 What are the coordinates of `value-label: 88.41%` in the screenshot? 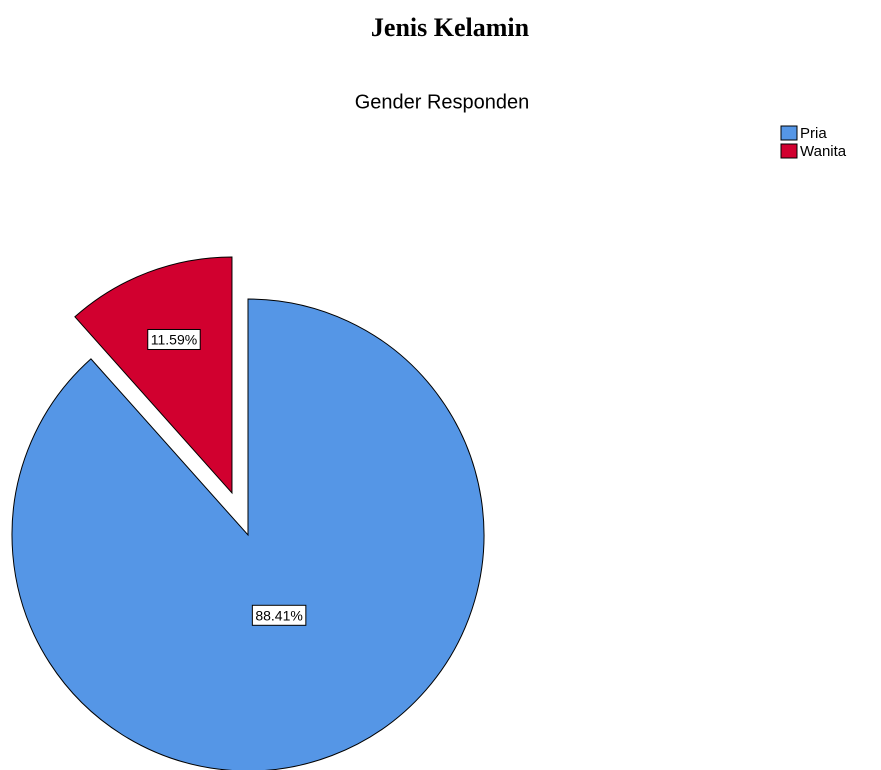 It's located at (278, 615).